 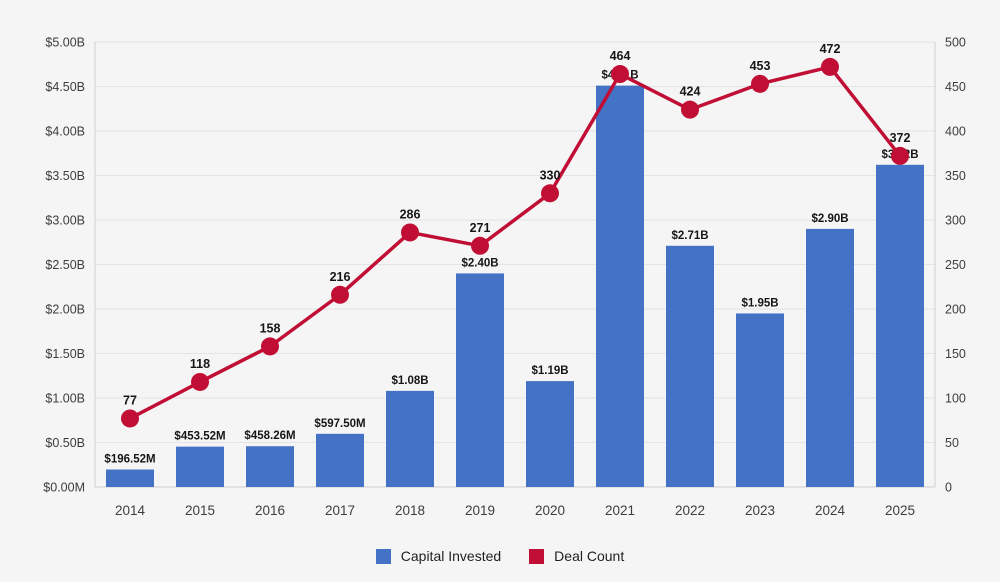 I want to click on data-point-2023, so click(x=760, y=83).